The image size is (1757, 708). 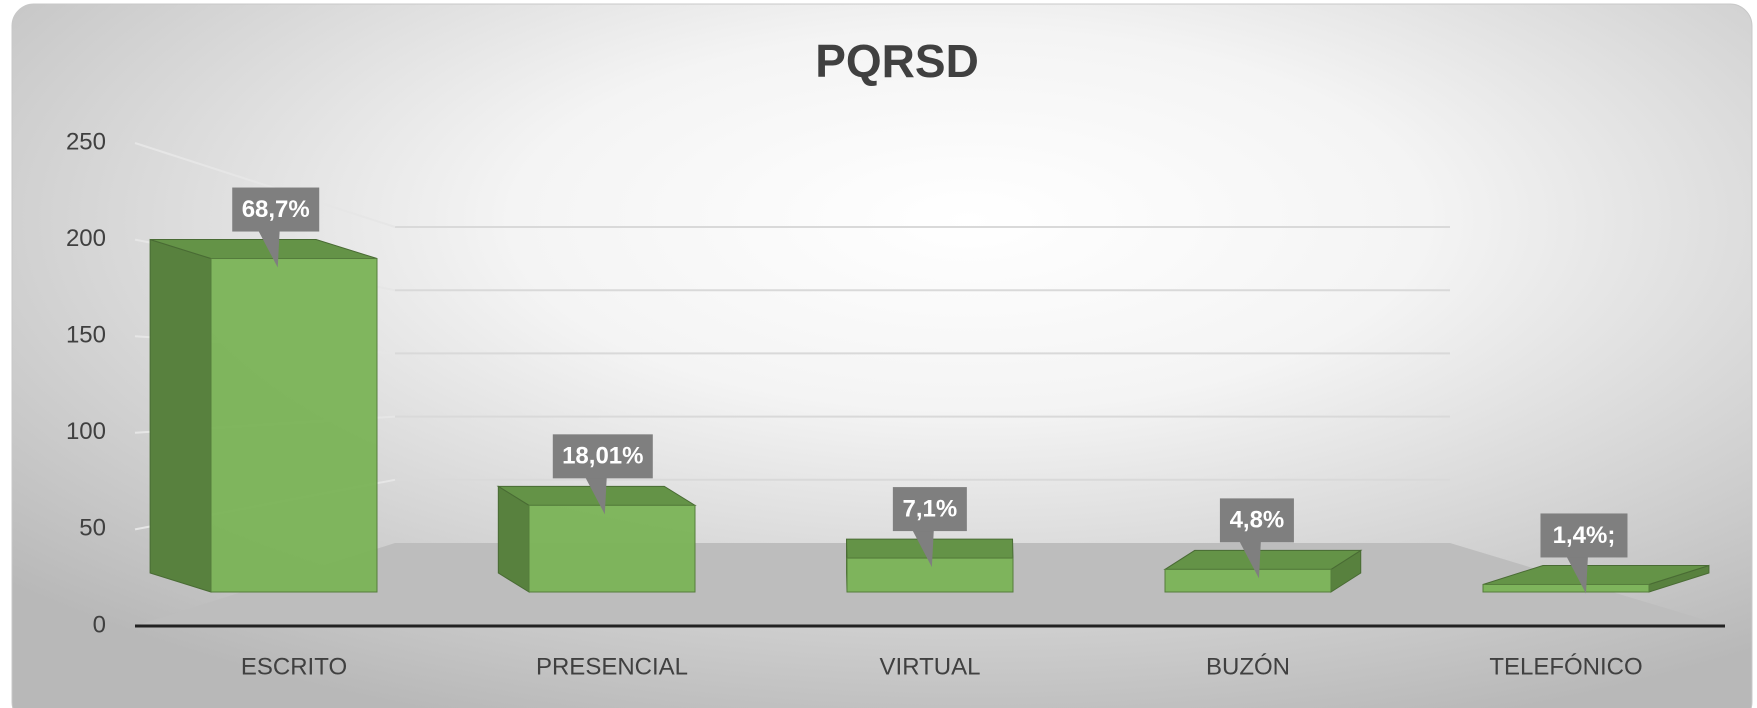 What do you see at coordinates (86, 238) in the screenshot?
I see `y-tick-label: 200` at bounding box center [86, 238].